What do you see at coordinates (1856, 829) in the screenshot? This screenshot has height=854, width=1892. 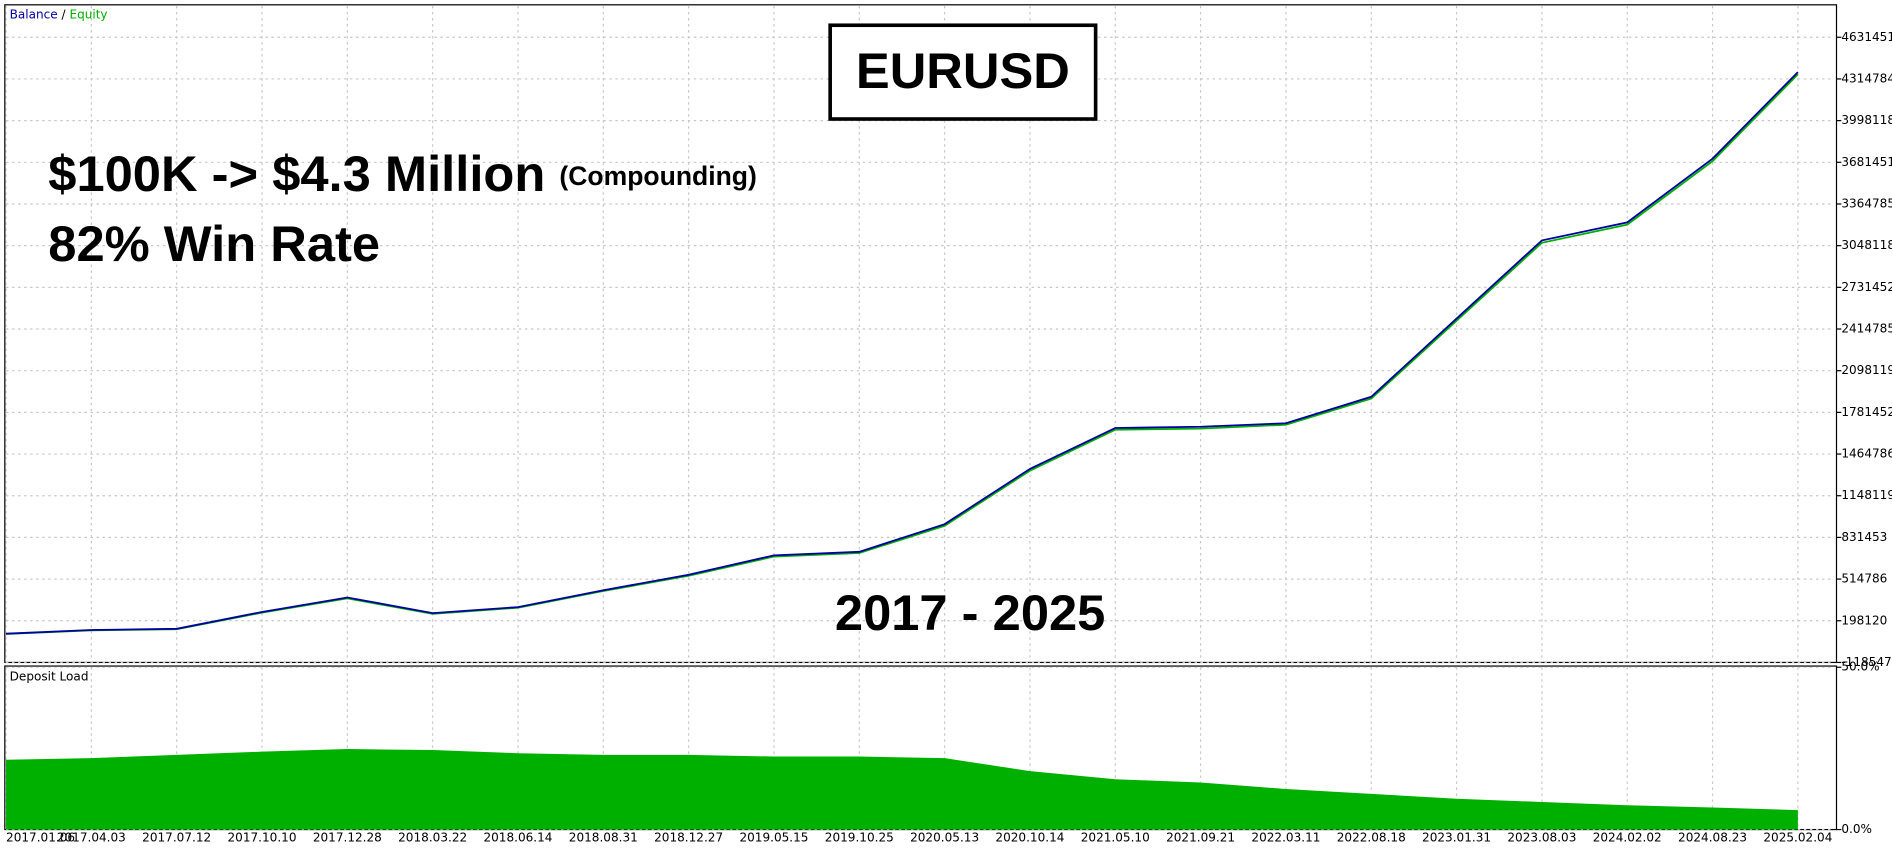 I see `y-tick-label: 0.0%` at bounding box center [1856, 829].